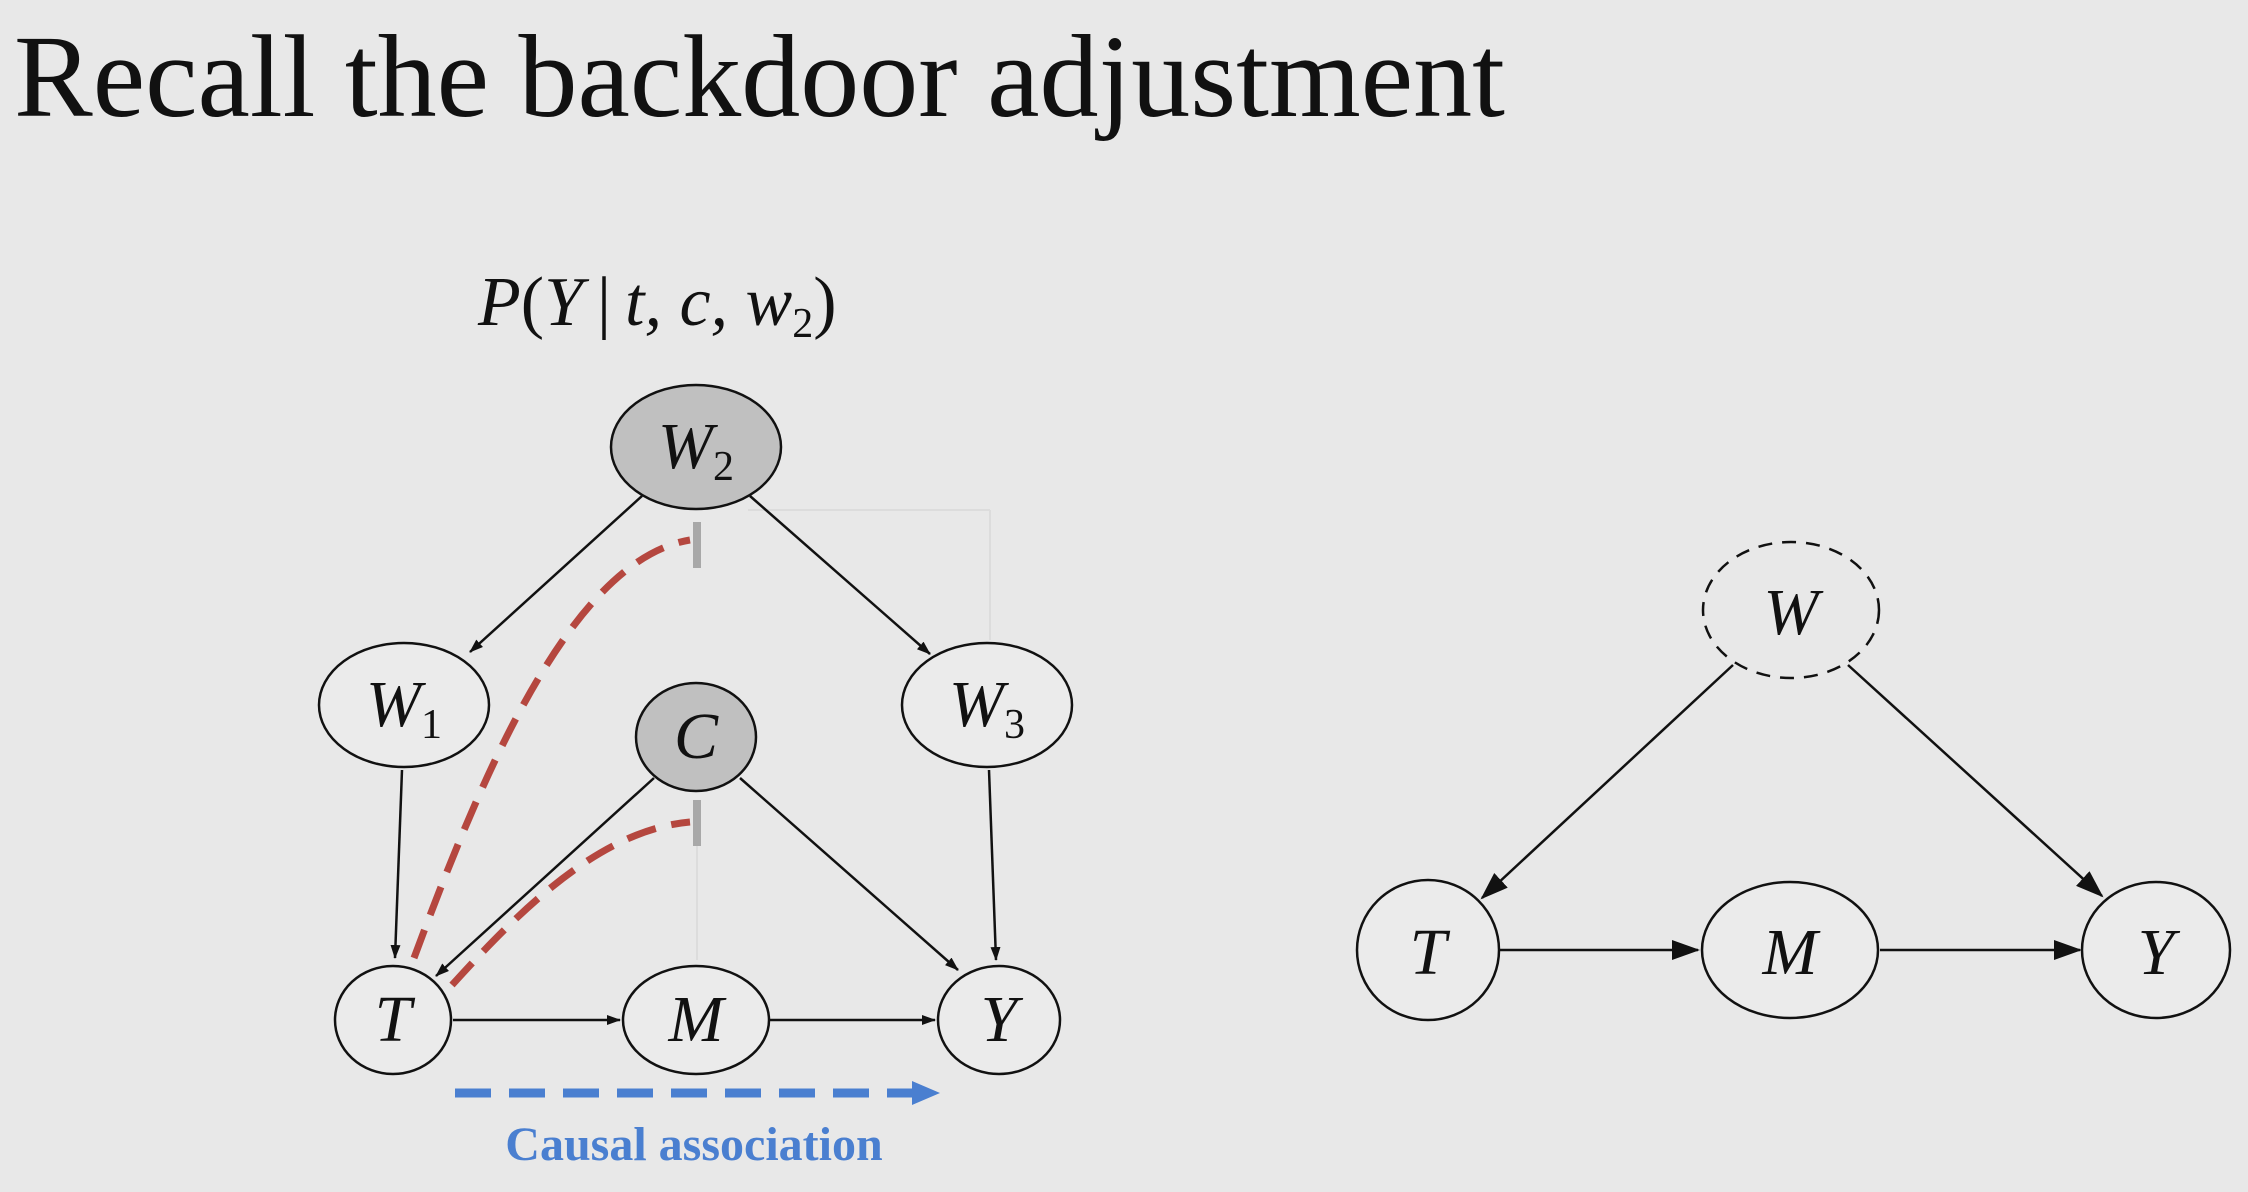  Describe the element at coordinates (397, 864) in the screenshot. I see `edge-w1-t` at that location.